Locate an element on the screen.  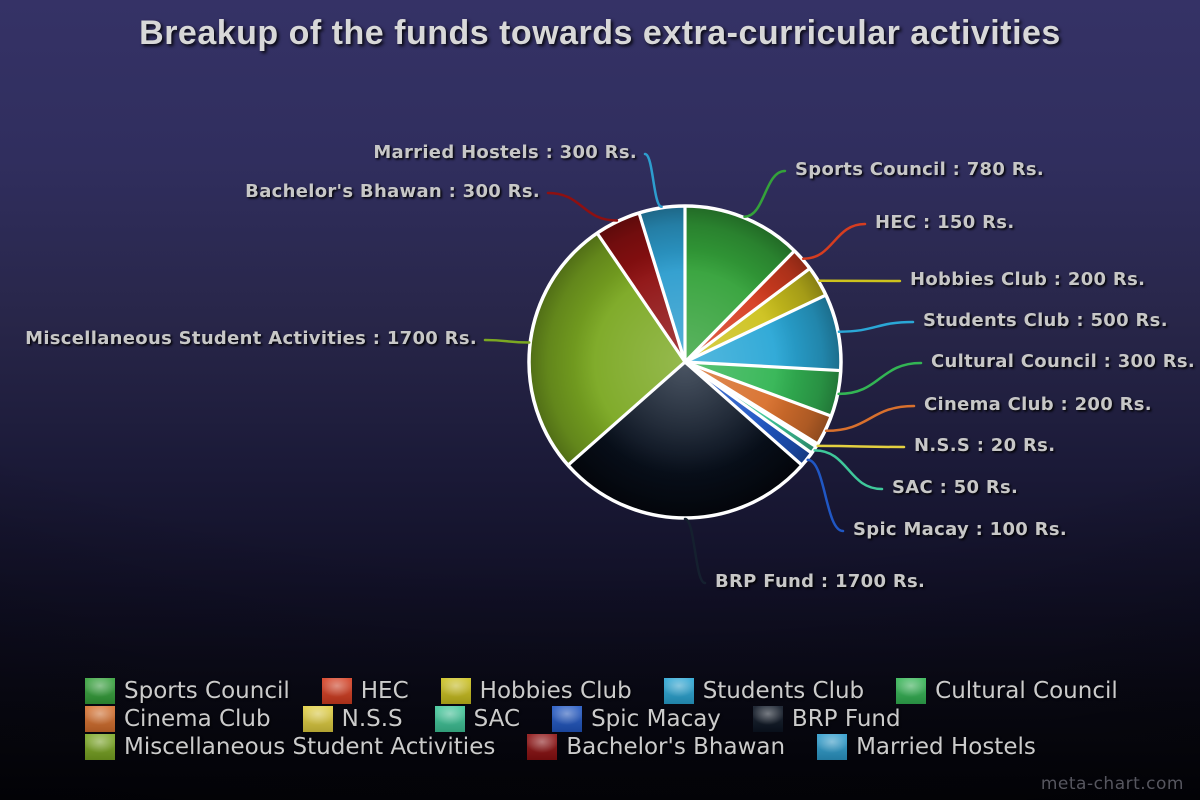
callout-married-hostels: Married Hostels : 300 Rs. is located at coordinates (505, 152).